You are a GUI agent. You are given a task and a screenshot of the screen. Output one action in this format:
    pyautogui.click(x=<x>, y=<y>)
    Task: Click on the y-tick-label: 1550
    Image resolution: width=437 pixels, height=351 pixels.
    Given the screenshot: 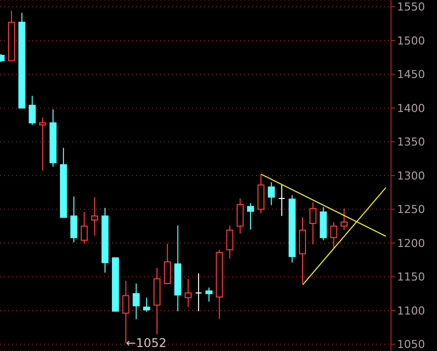 What is the action you would take?
    pyautogui.click(x=411, y=7)
    